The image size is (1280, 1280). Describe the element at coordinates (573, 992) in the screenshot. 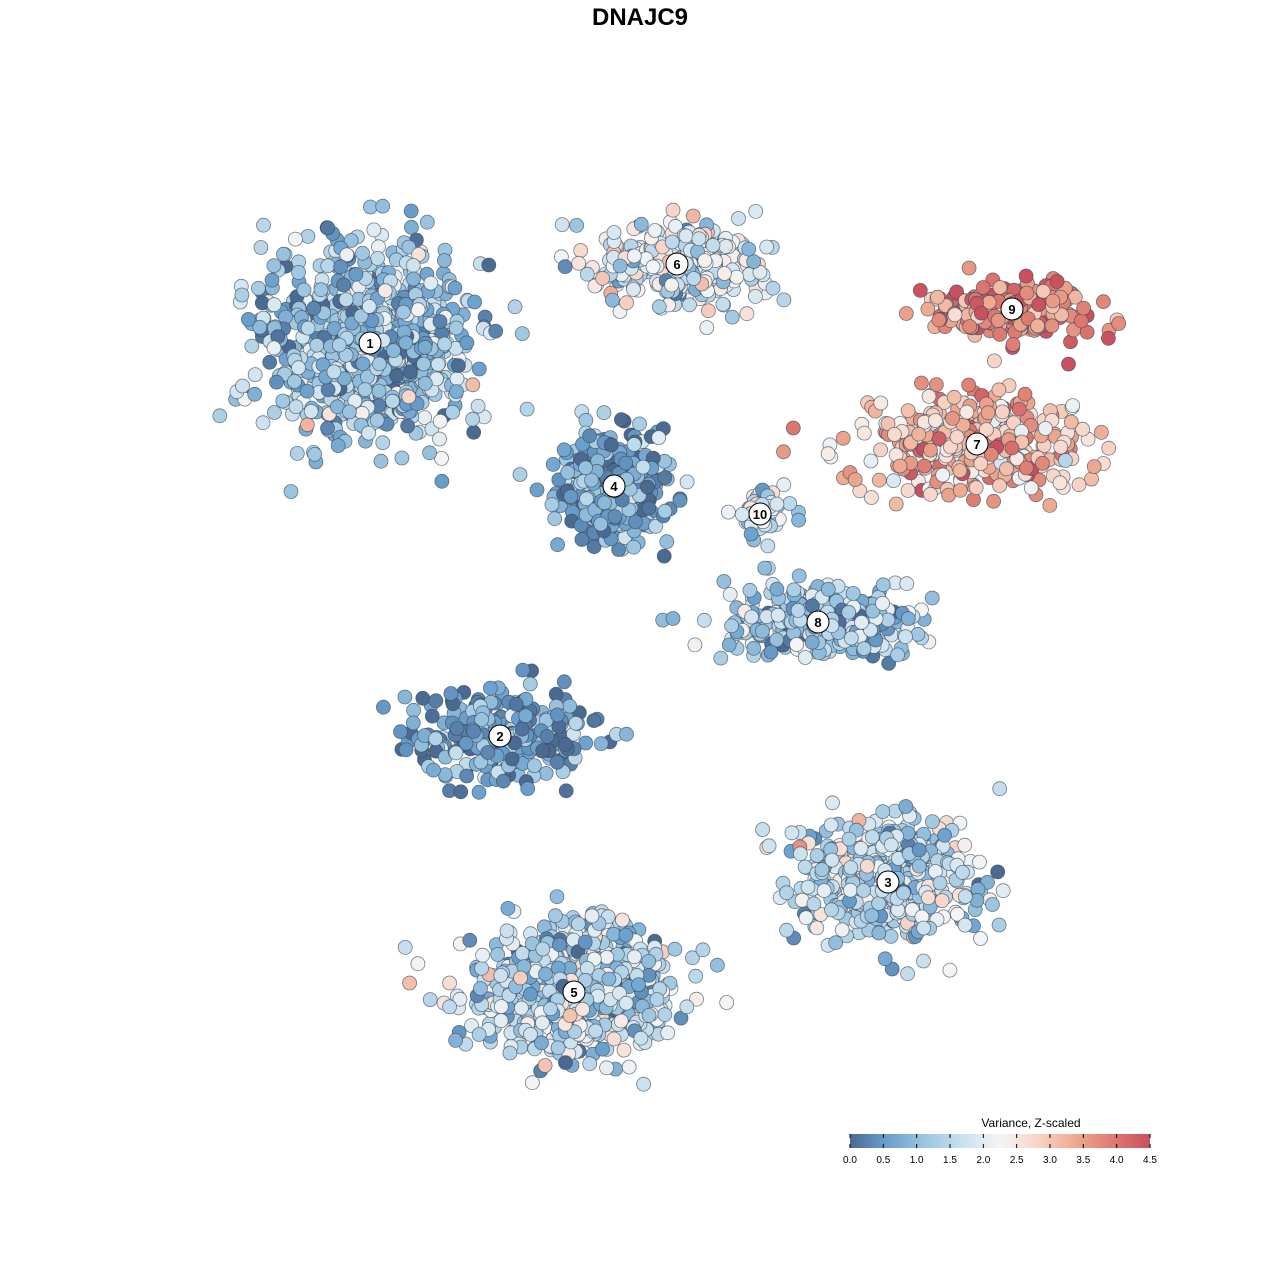

I see `cluster-label-text: 5` at that location.